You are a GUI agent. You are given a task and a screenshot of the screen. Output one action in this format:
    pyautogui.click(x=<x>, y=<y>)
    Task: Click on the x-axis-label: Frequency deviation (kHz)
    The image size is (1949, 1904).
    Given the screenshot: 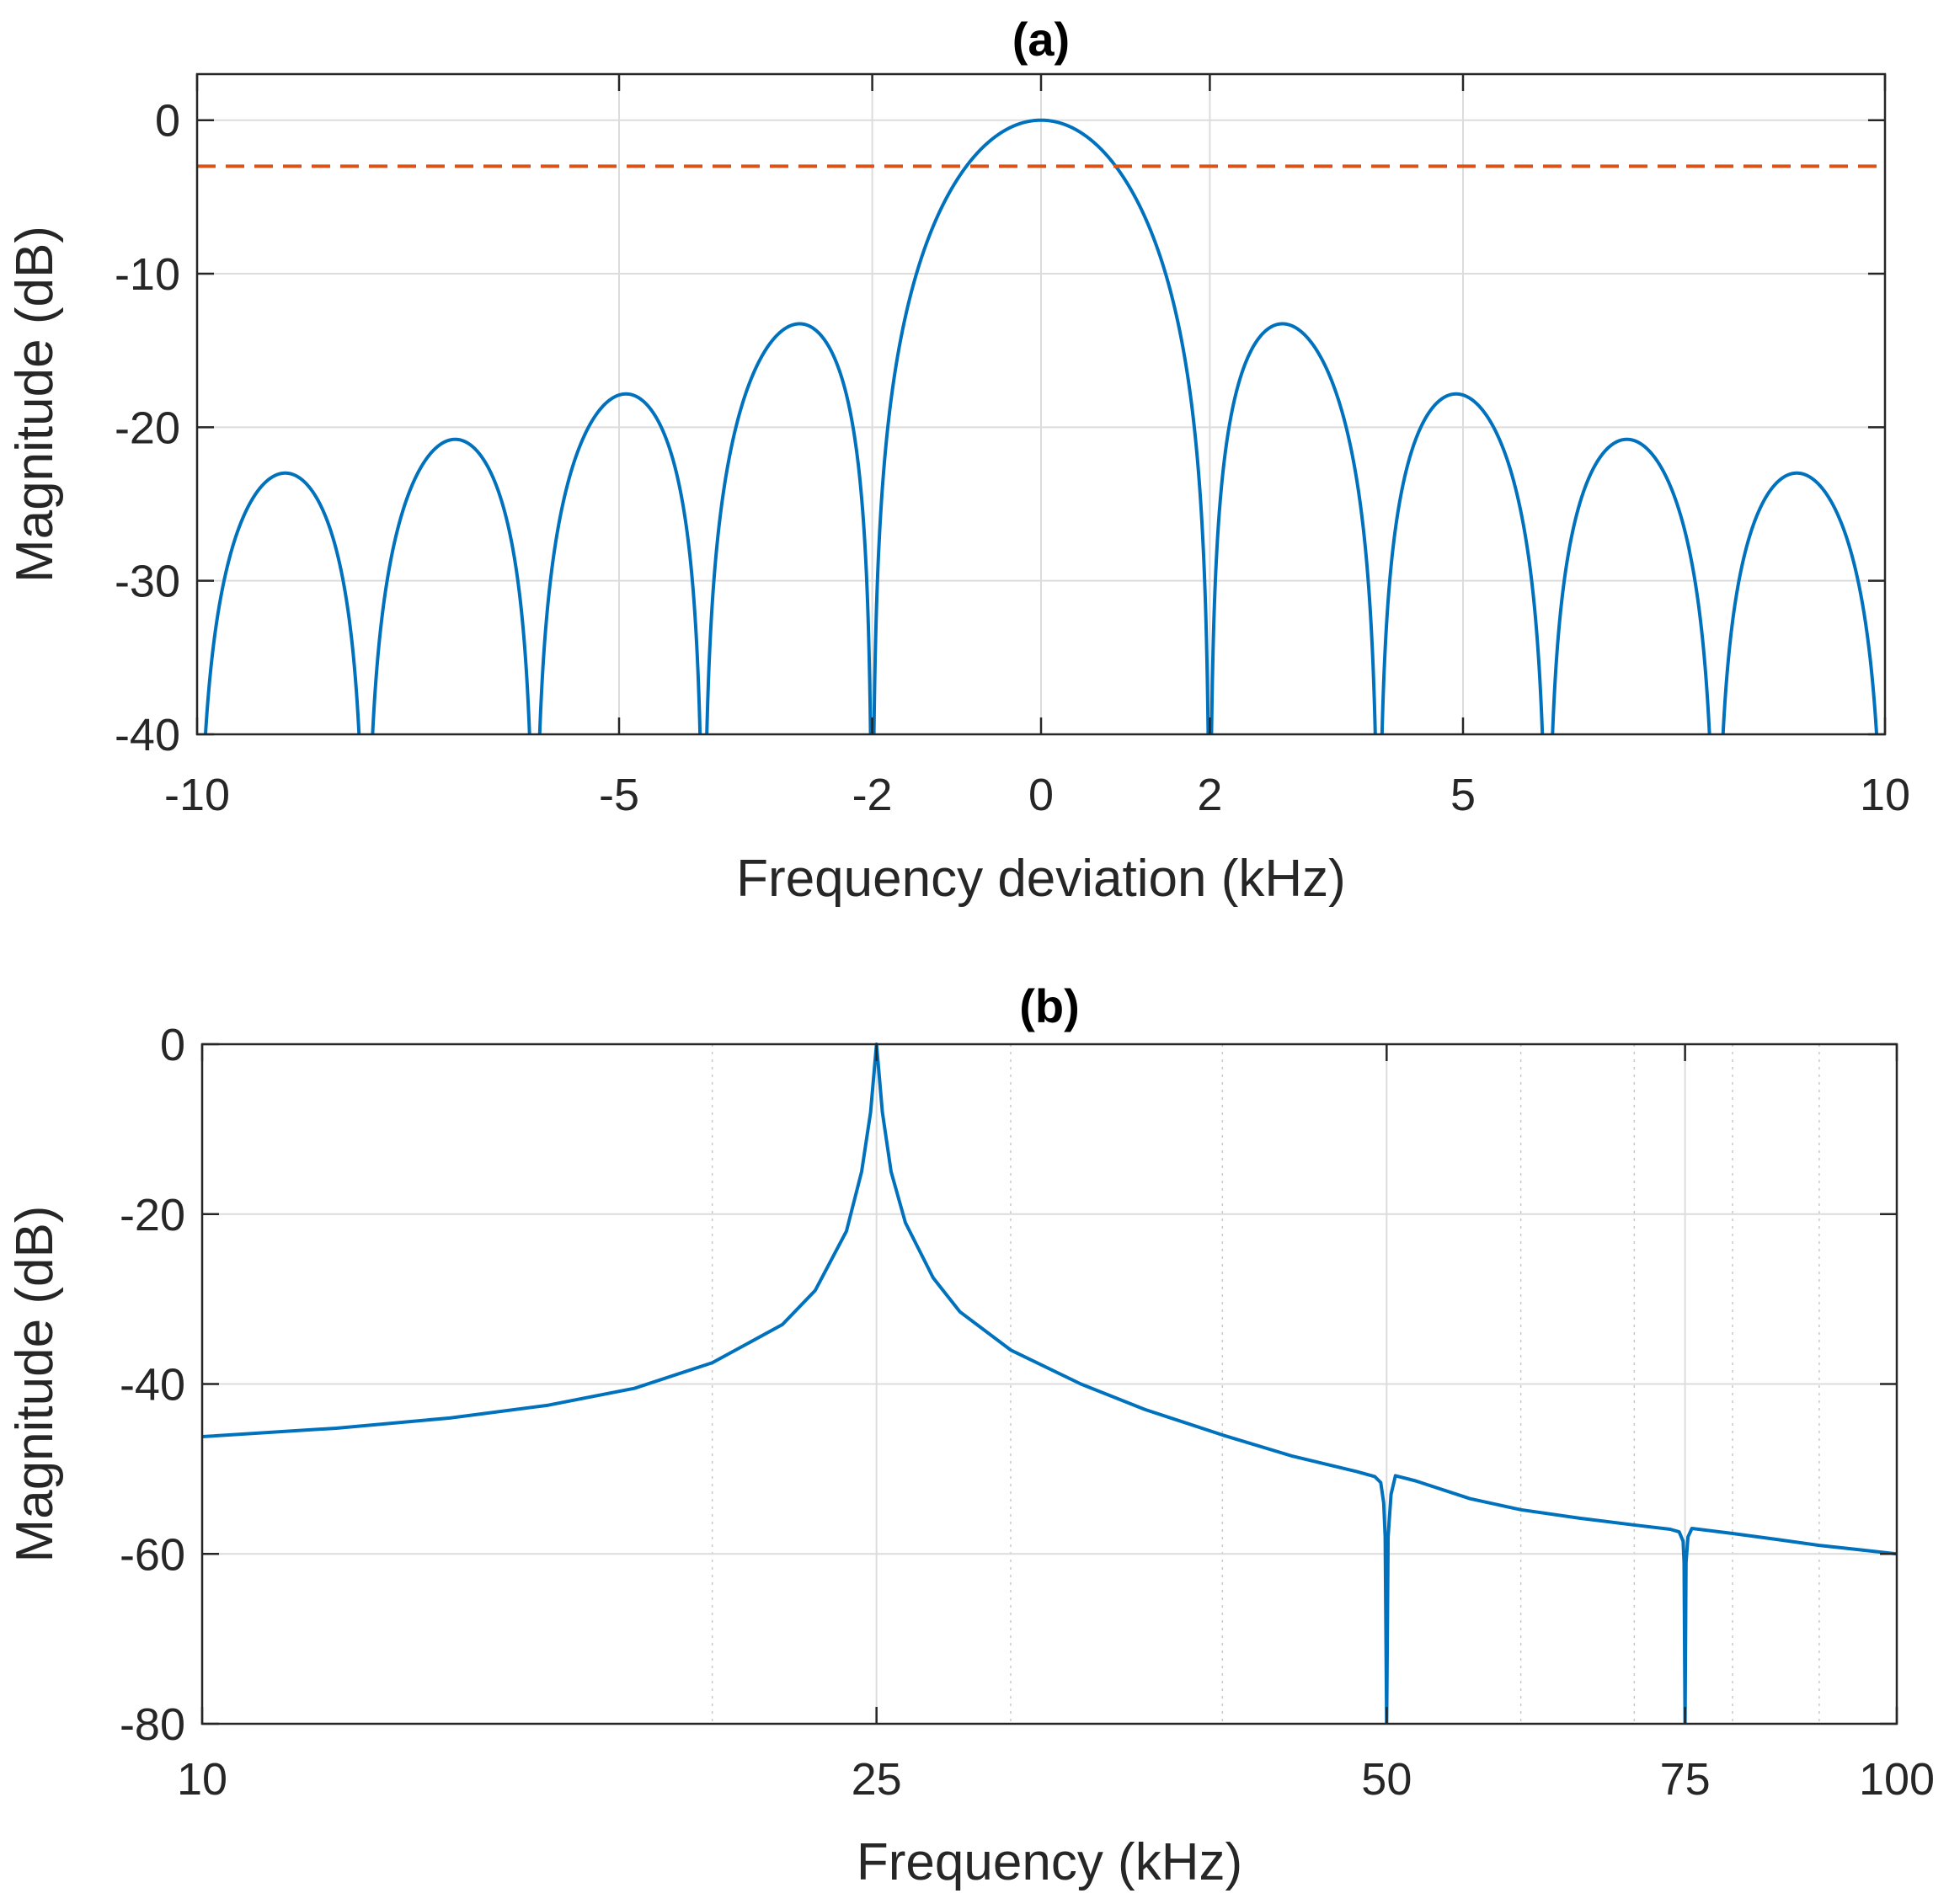 What is the action you would take?
    pyautogui.click(x=1041, y=879)
    